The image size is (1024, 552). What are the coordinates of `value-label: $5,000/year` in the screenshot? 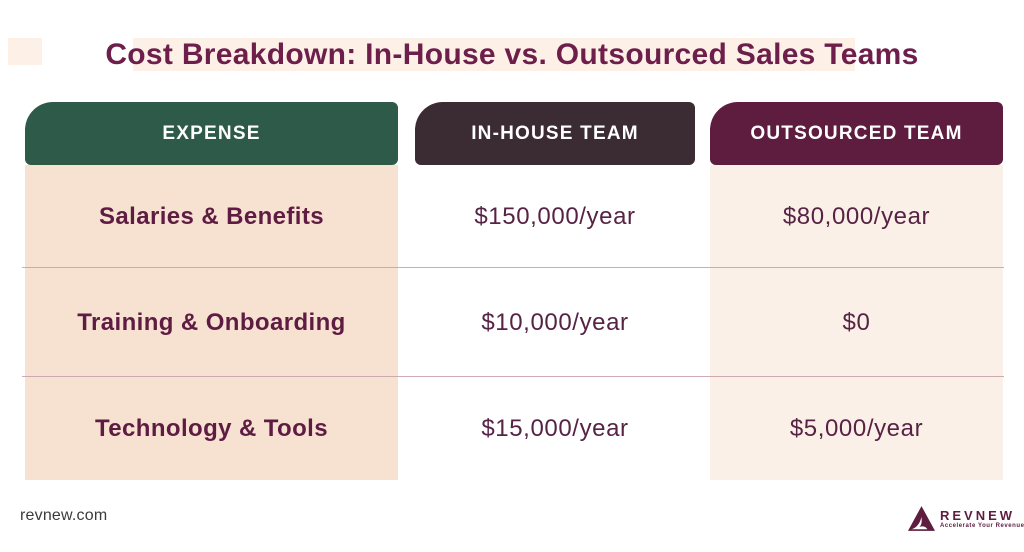 It's located at (856, 428).